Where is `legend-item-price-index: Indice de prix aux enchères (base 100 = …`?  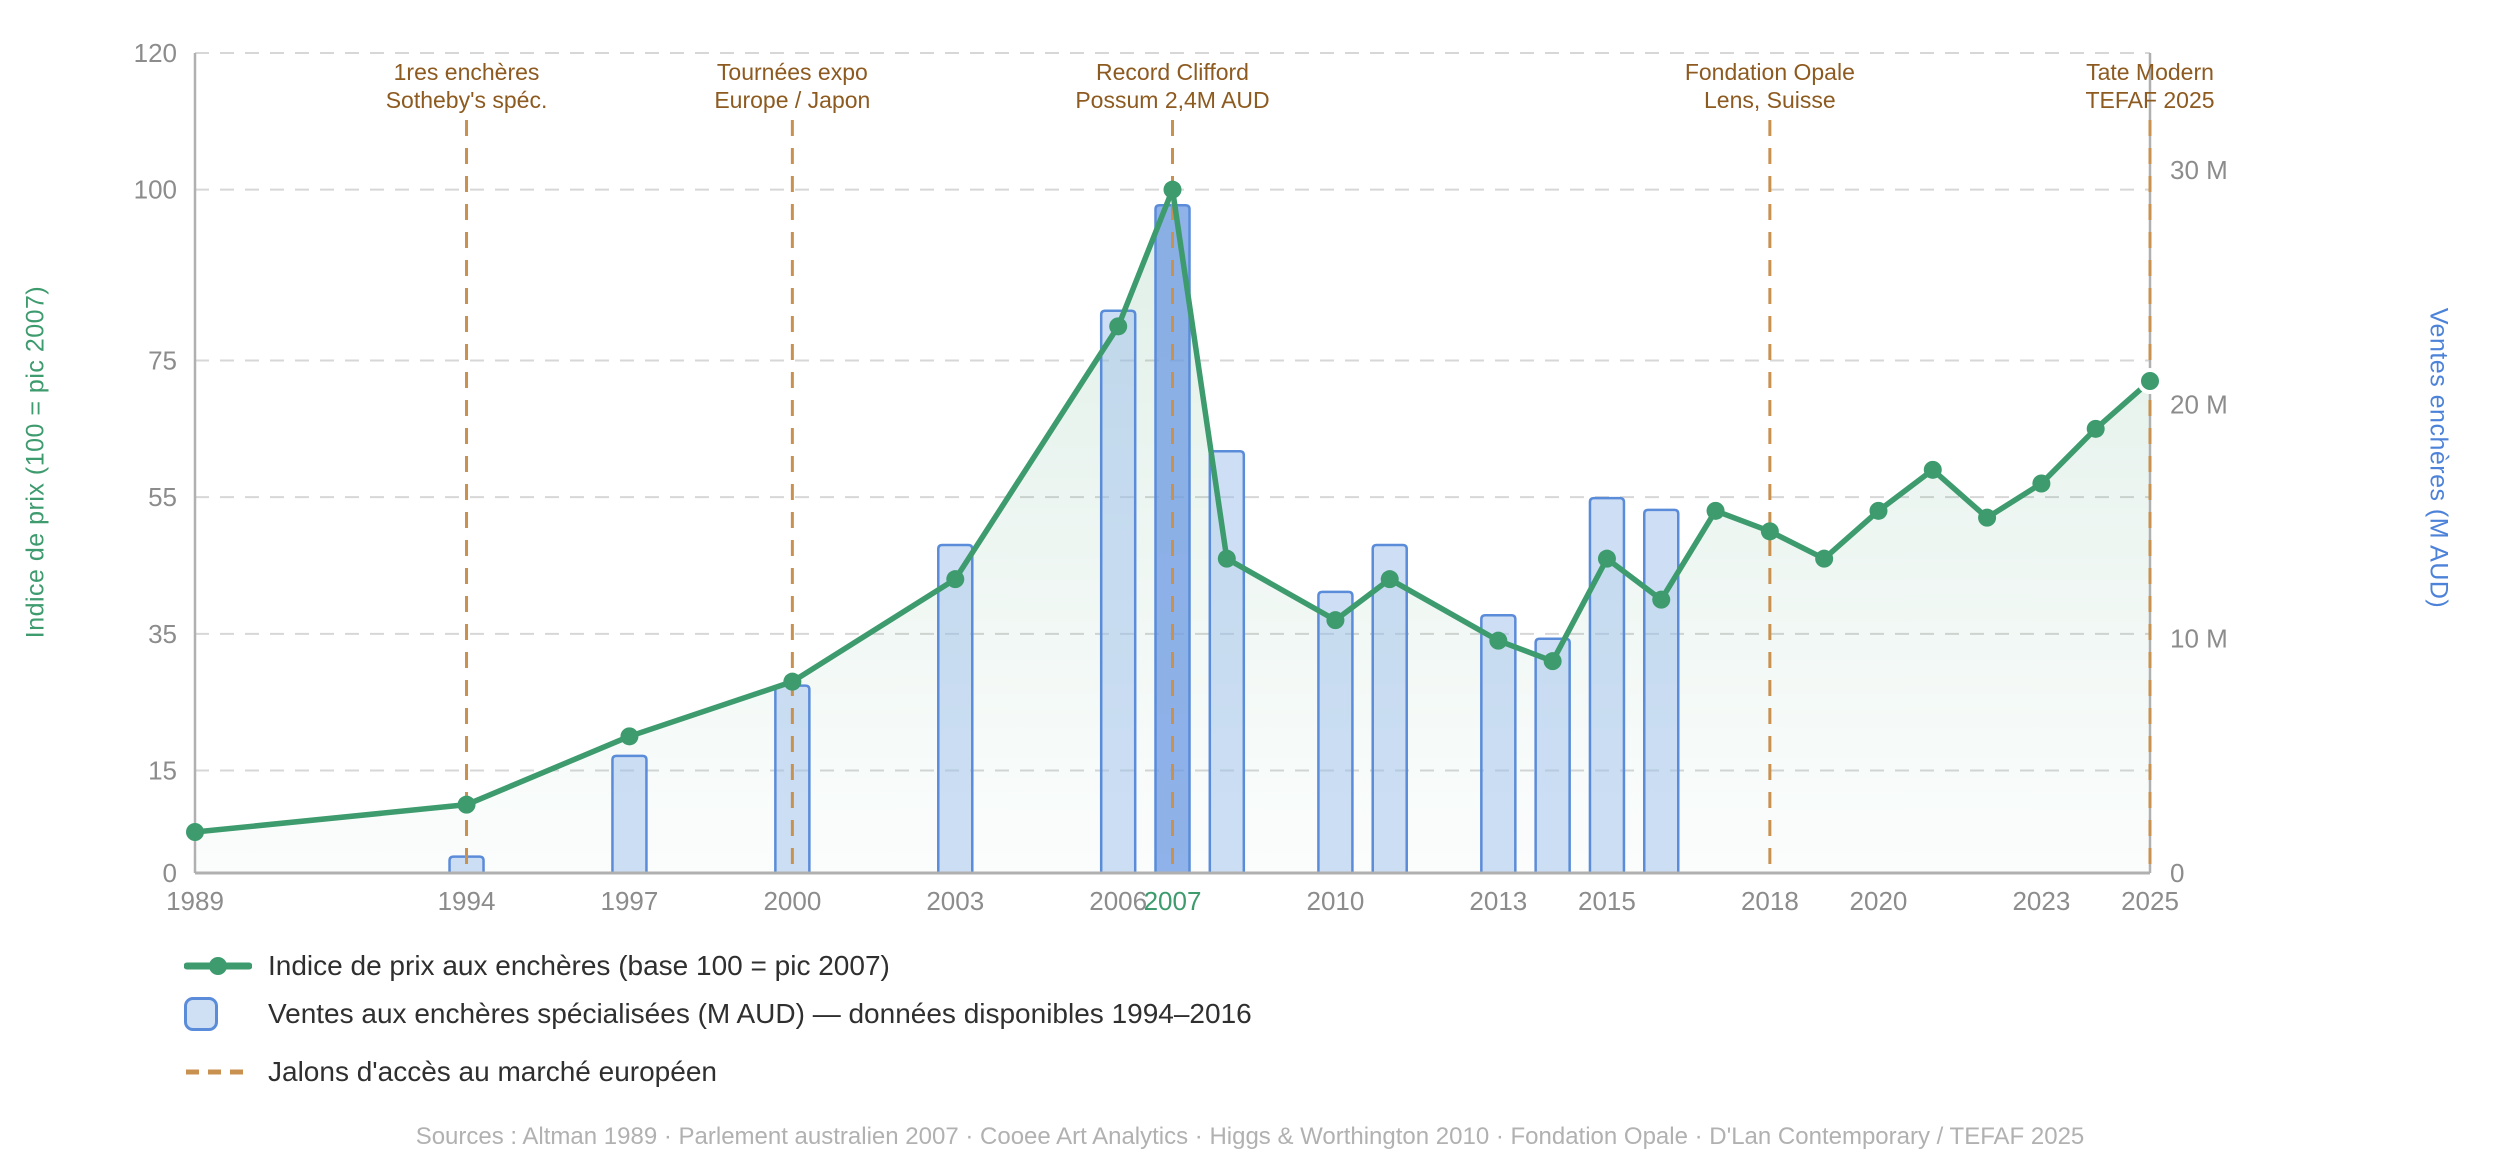 legend-item-price-index: Indice de prix aux enchères (base 100 = … is located at coordinates (718, 966).